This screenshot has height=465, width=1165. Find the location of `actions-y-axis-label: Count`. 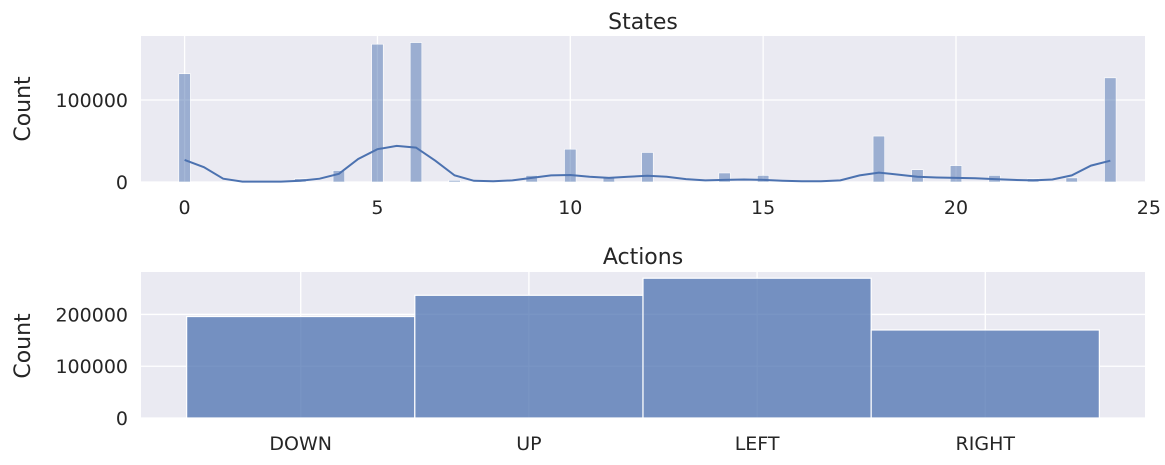

actions-y-axis-label: Count is located at coordinates (23, 346).